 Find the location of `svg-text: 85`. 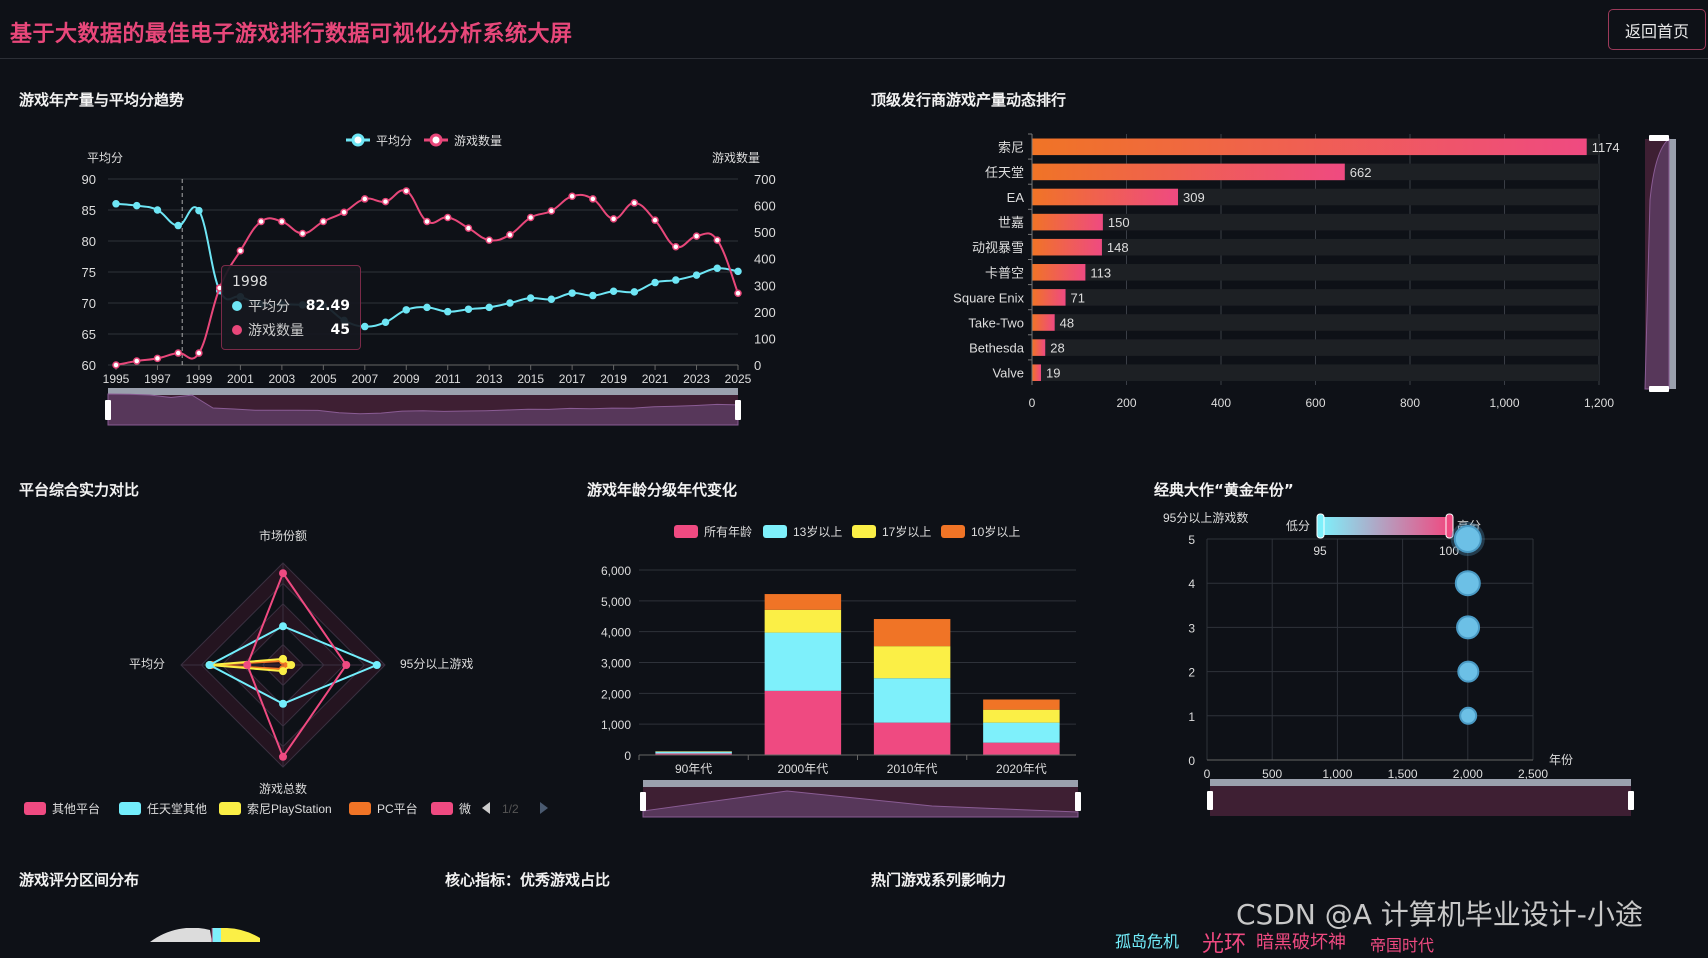

svg-text: 85 is located at coordinates (89, 210).